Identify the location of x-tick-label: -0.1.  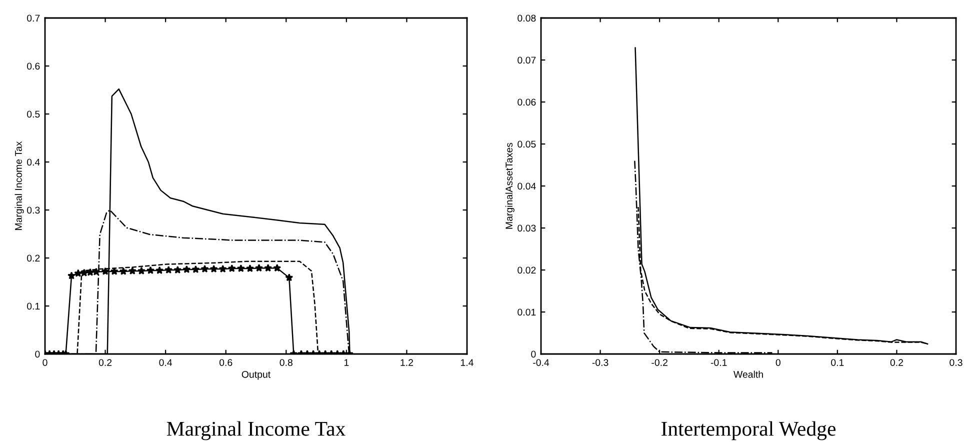
(718, 362).